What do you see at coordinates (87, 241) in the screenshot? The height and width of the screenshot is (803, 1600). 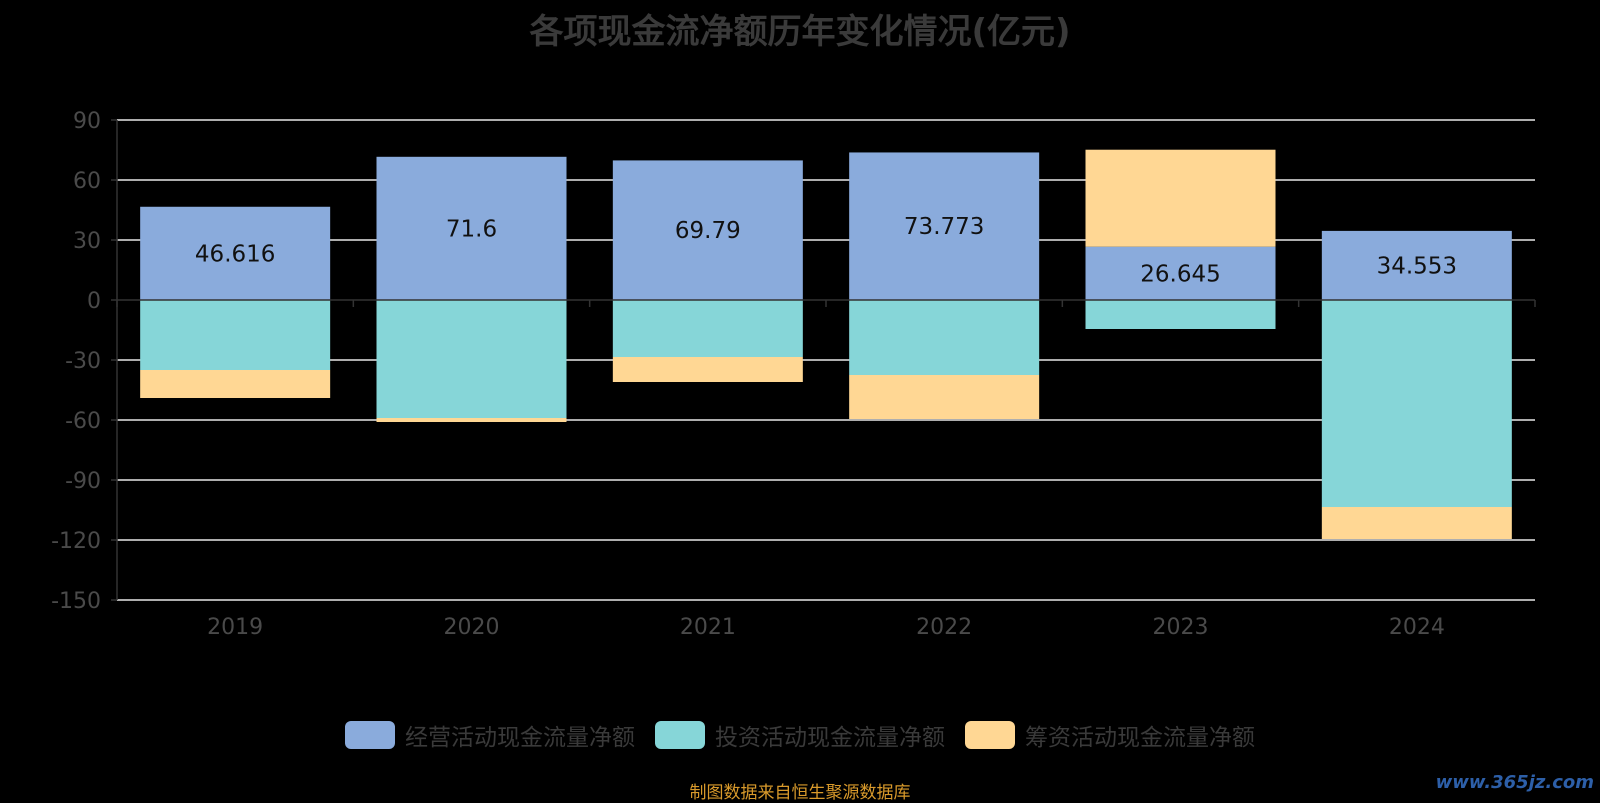 I see `y-tick-label: 30` at bounding box center [87, 241].